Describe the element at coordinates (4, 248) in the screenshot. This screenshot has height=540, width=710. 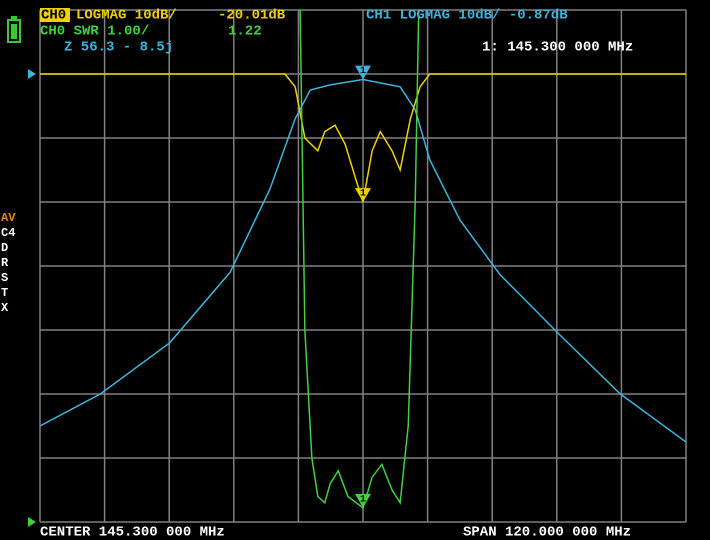
I see `side-item: D` at that location.